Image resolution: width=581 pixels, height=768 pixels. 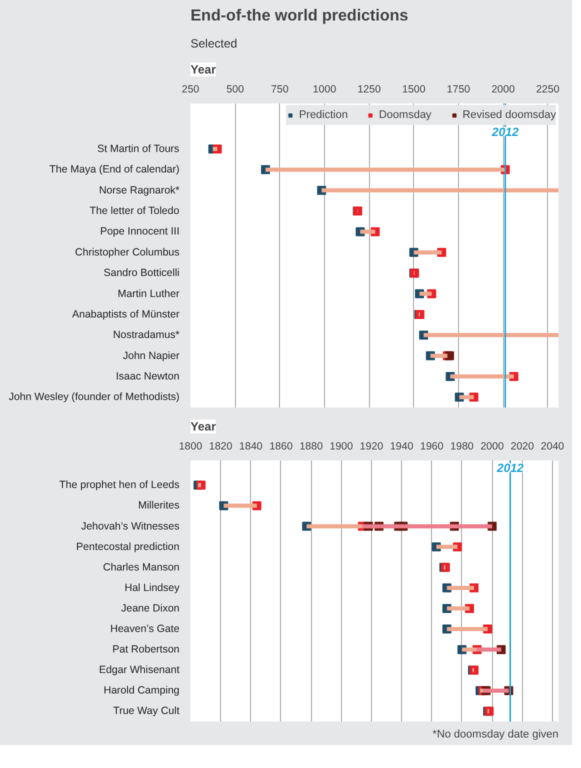 I want to click on x-tick-label: 1800, so click(x=190, y=446).